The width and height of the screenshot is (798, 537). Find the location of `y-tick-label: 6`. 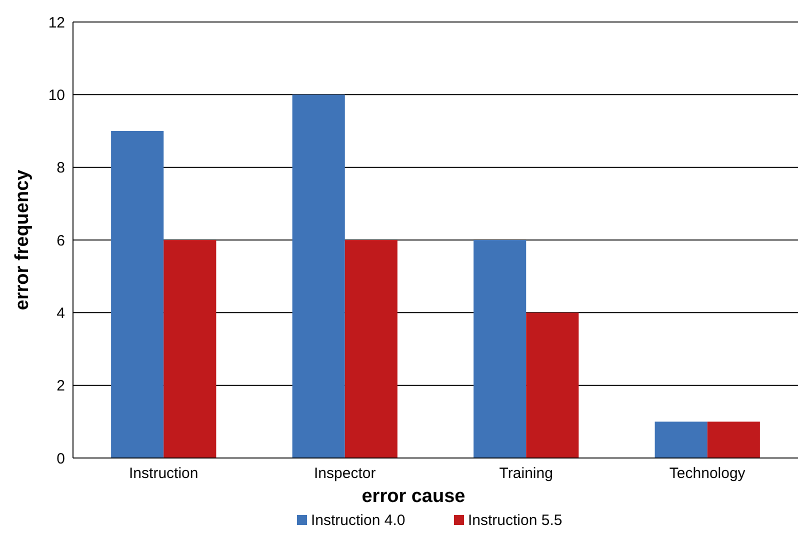

y-tick-label: 6 is located at coordinates (60, 241).